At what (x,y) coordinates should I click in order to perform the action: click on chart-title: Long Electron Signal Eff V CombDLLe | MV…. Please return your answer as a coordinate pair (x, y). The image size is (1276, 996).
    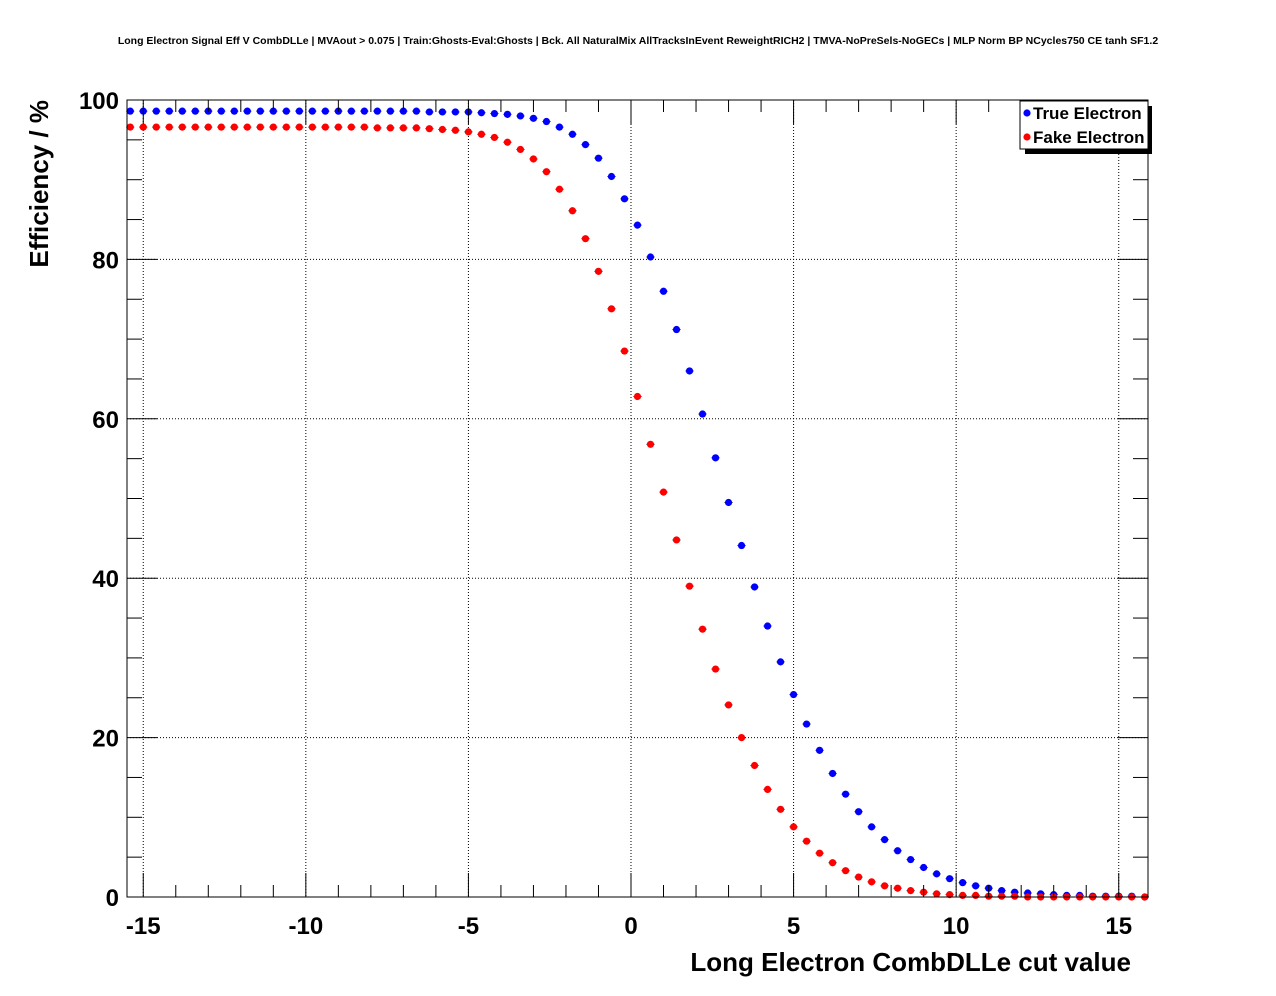
    Looking at the image, I should click on (638, 41).